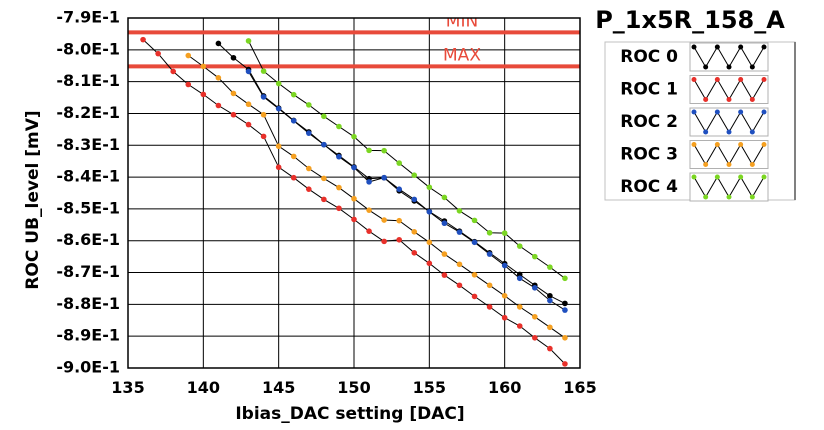  What do you see at coordinates (649, 155) in the screenshot?
I see `legend-label: ROC 3` at bounding box center [649, 155].